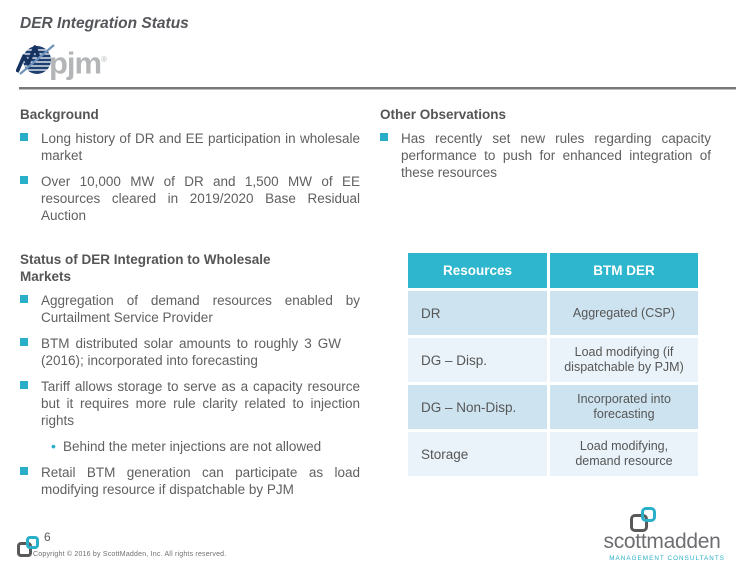 Image resolution: width=740 pixels, height=572 pixels. Describe the element at coordinates (662, 541) in the screenshot. I see `scottmadden-wordmark: scottmadden` at that location.